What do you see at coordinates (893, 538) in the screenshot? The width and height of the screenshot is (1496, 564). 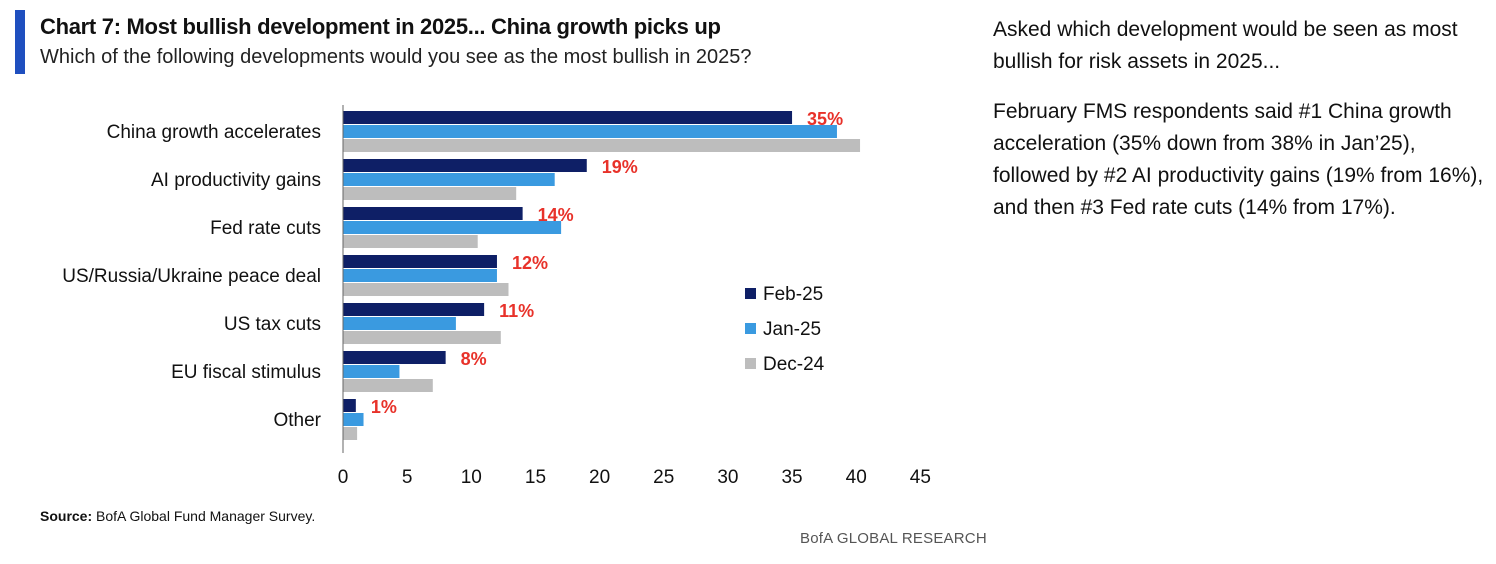 I see `brand-footer: BofA GLOBAL RESEARCH` at bounding box center [893, 538].